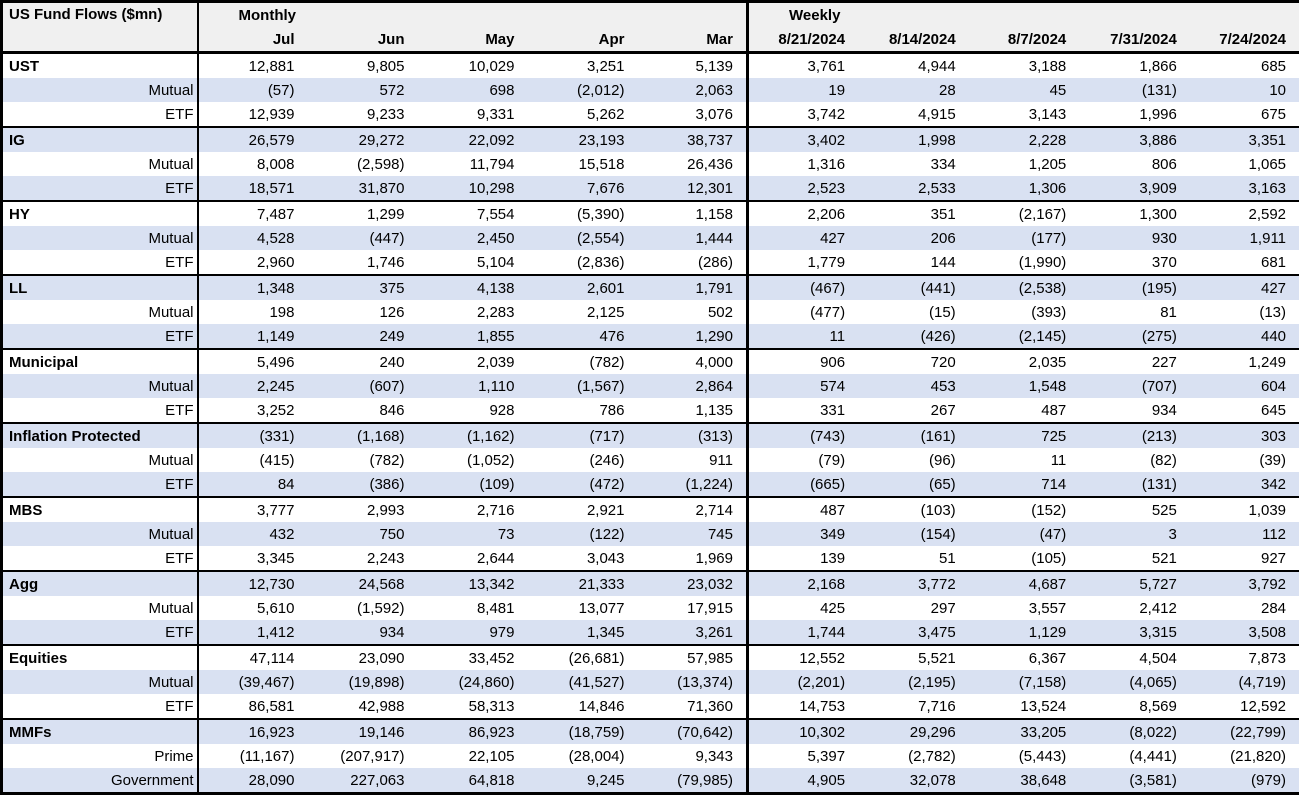  What do you see at coordinates (693, 410) in the screenshot?
I see `monthly-value-cell: 1,135` at bounding box center [693, 410].